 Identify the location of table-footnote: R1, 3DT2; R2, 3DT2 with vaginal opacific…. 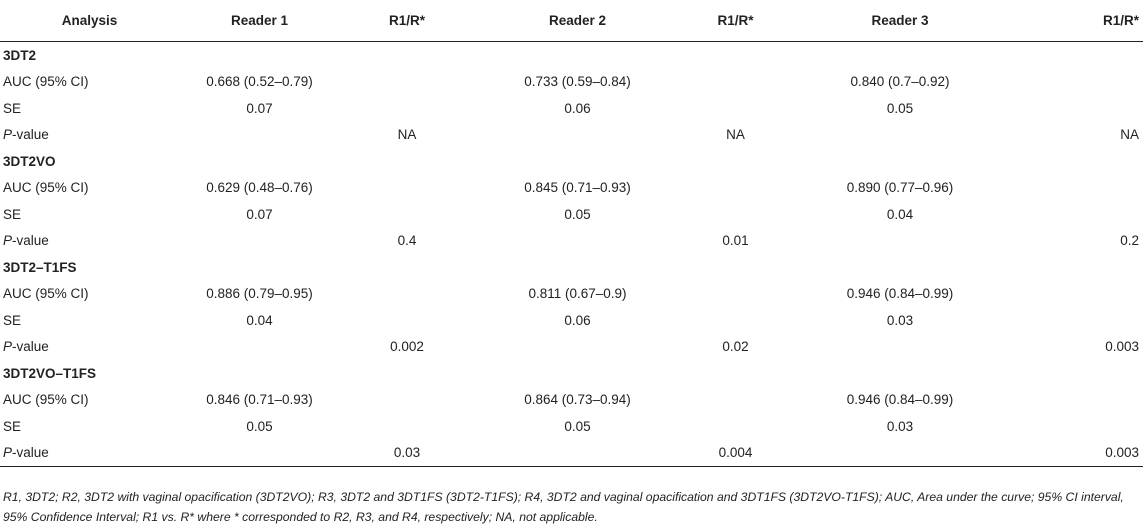
(563, 507).